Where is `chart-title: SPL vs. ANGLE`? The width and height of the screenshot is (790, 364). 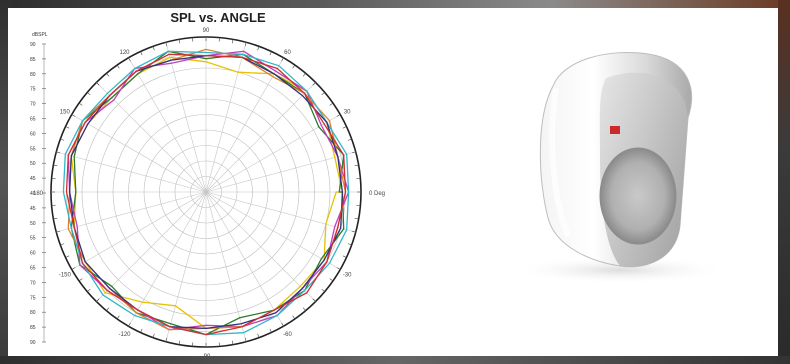
chart-title: SPL vs. ANGLE is located at coordinates (218, 17).